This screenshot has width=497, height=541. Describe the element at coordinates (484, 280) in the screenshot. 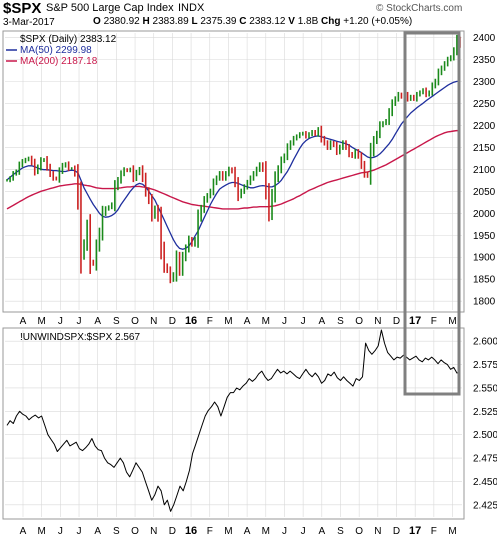

I see `price-y-tick-1850: 1850` at that location.